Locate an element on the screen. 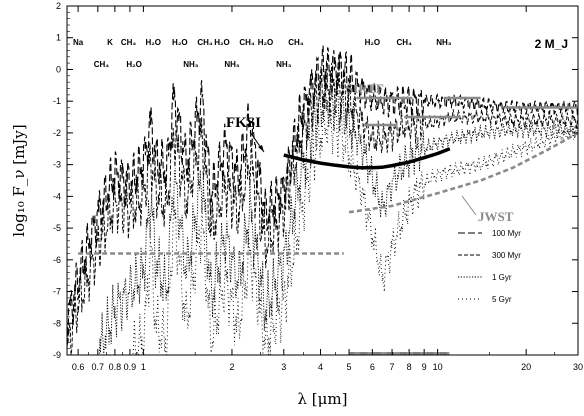 Image resolution: width=584 pixels, height=416 pixels. legend-label: 5 Gyr is located at coordinates (502, 299).